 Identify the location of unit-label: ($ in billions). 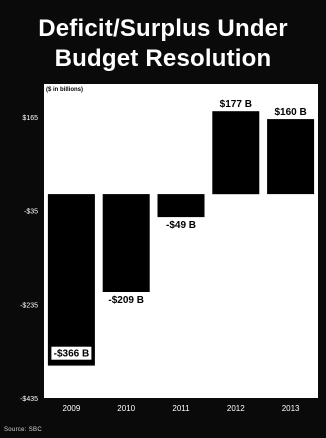
(64, 90).